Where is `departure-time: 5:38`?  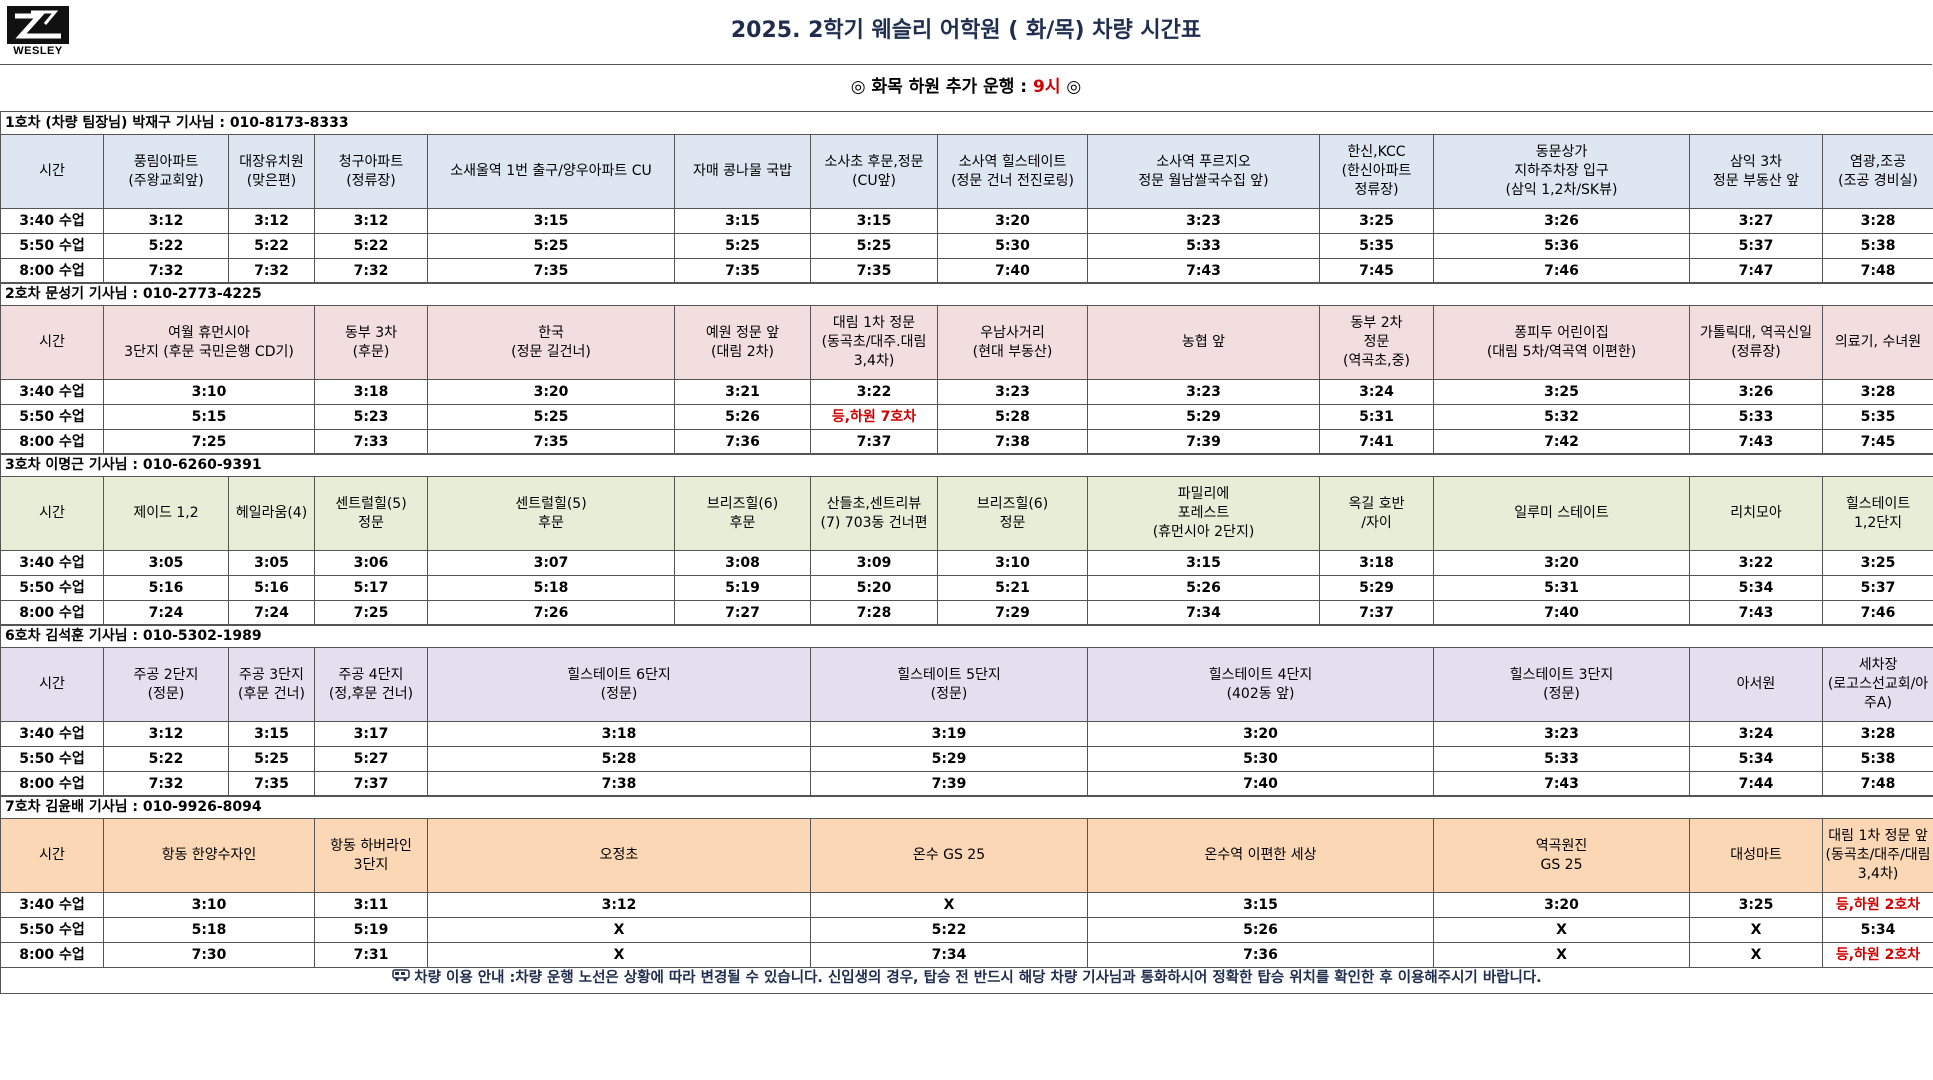 departure-time: 5:38 is located at coordinates (1877, 246).